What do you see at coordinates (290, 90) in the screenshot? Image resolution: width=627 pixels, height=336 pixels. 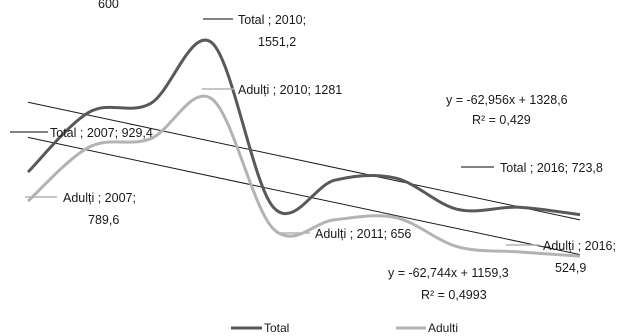 I see `data-label-adulti-2010: Adulți ; 2010; 1281` at bounding box center [290, 90].